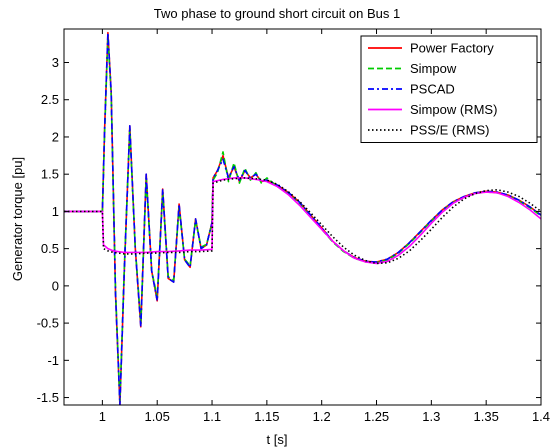  I want to click on legend-label: PSCAD, so click(432, 89).